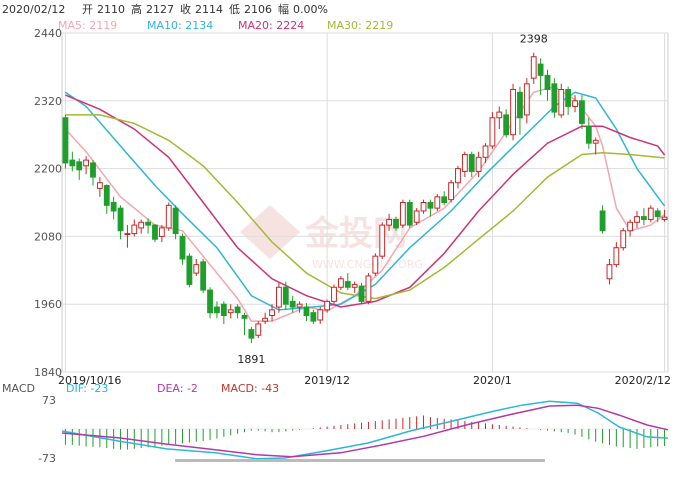 Image resolution: width=695 pixels, height=477 pixels. Describe the element at coordinates (48, 304) in the screenshot. I see `y-tick-label: 1960` at that location.